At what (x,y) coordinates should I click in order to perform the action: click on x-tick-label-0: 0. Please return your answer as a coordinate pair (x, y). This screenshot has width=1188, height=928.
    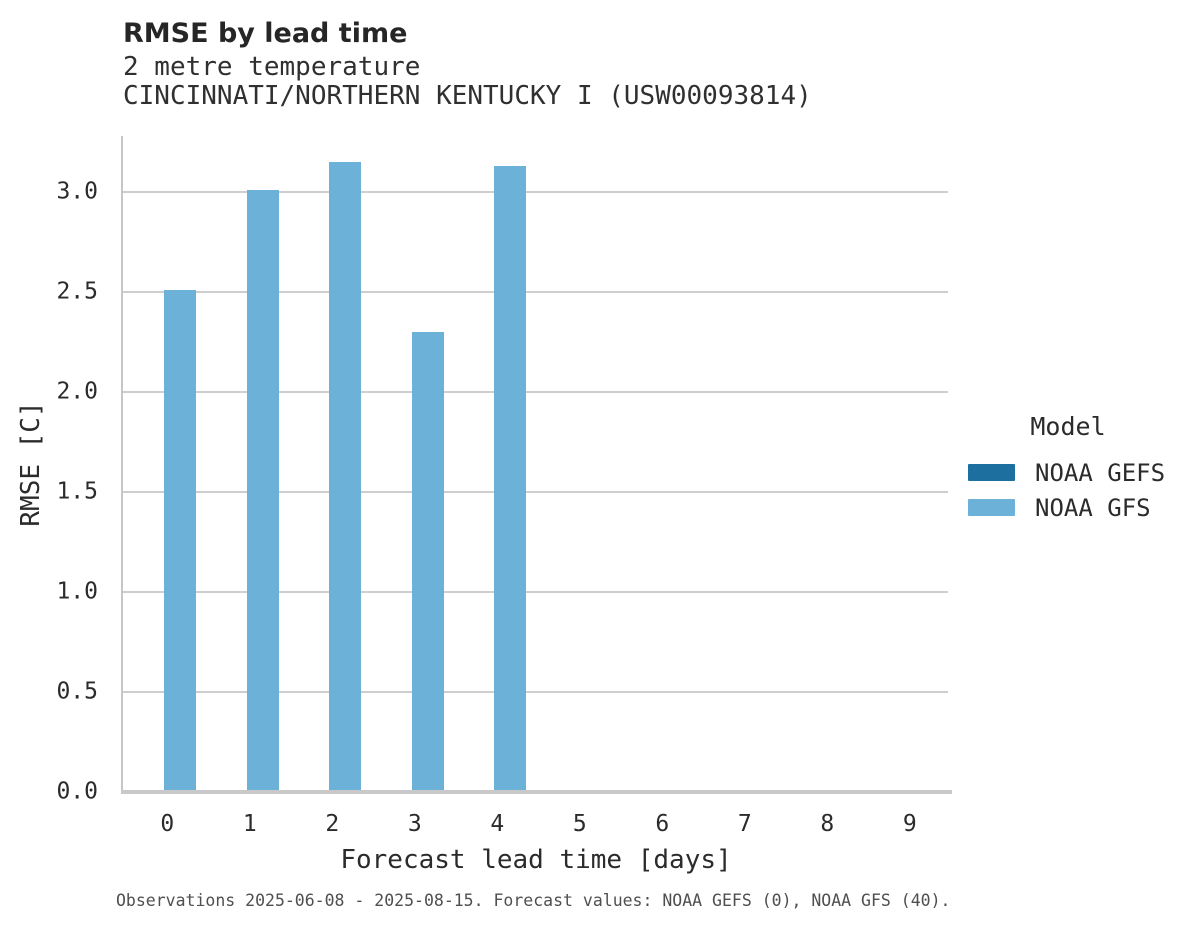
    Looking at the image, I should click on (167, 824).